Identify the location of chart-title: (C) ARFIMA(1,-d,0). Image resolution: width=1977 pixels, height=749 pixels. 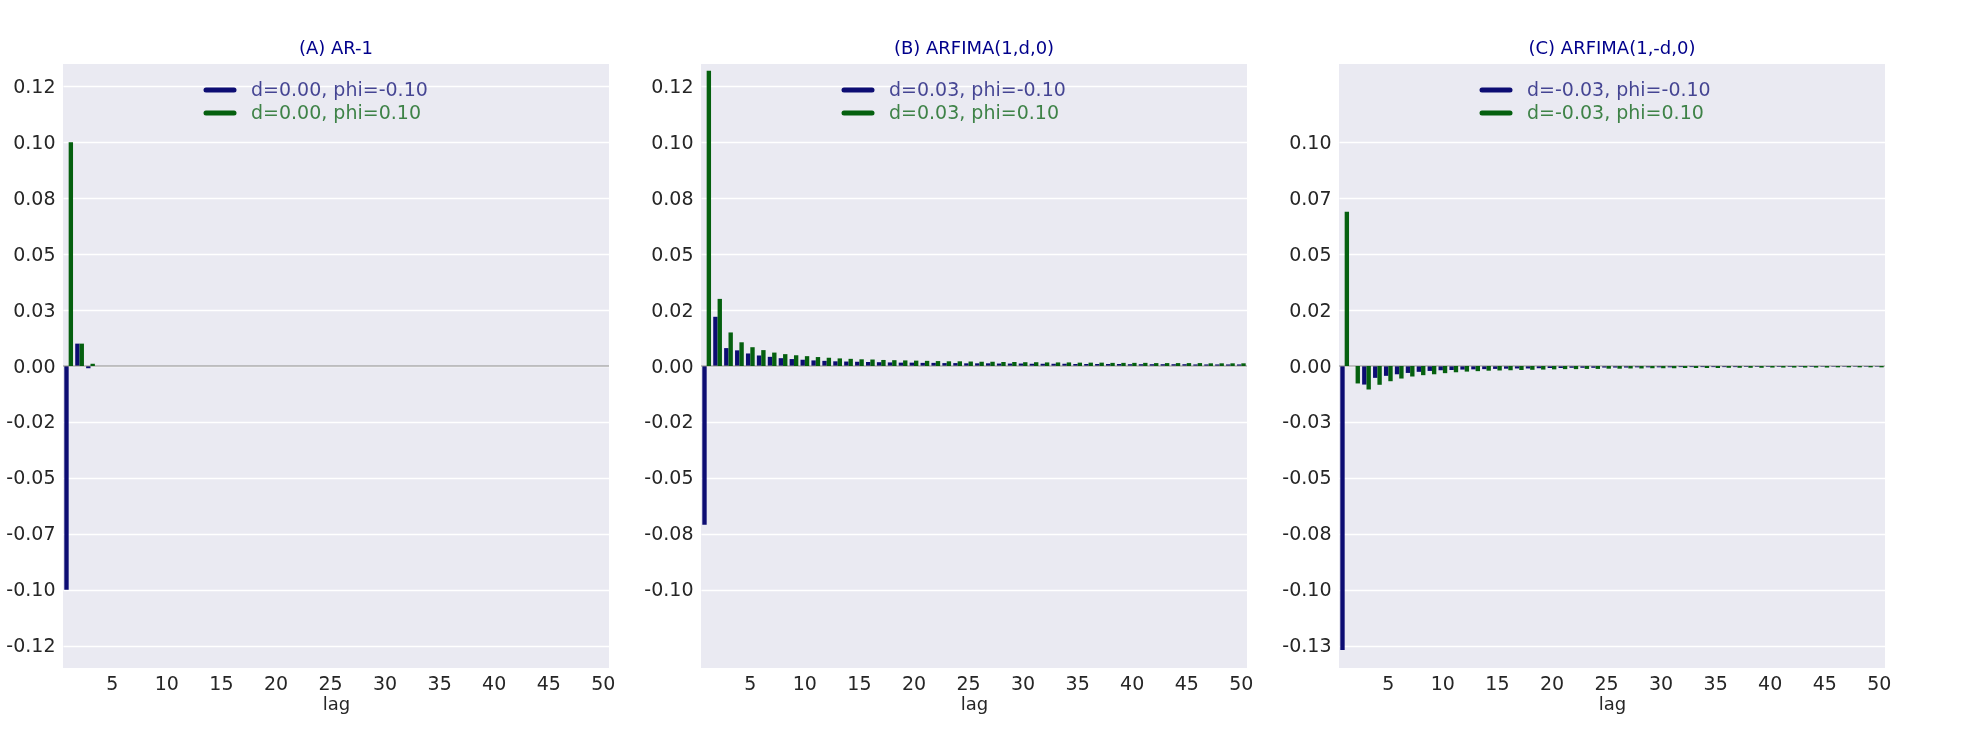
(1612, 47).